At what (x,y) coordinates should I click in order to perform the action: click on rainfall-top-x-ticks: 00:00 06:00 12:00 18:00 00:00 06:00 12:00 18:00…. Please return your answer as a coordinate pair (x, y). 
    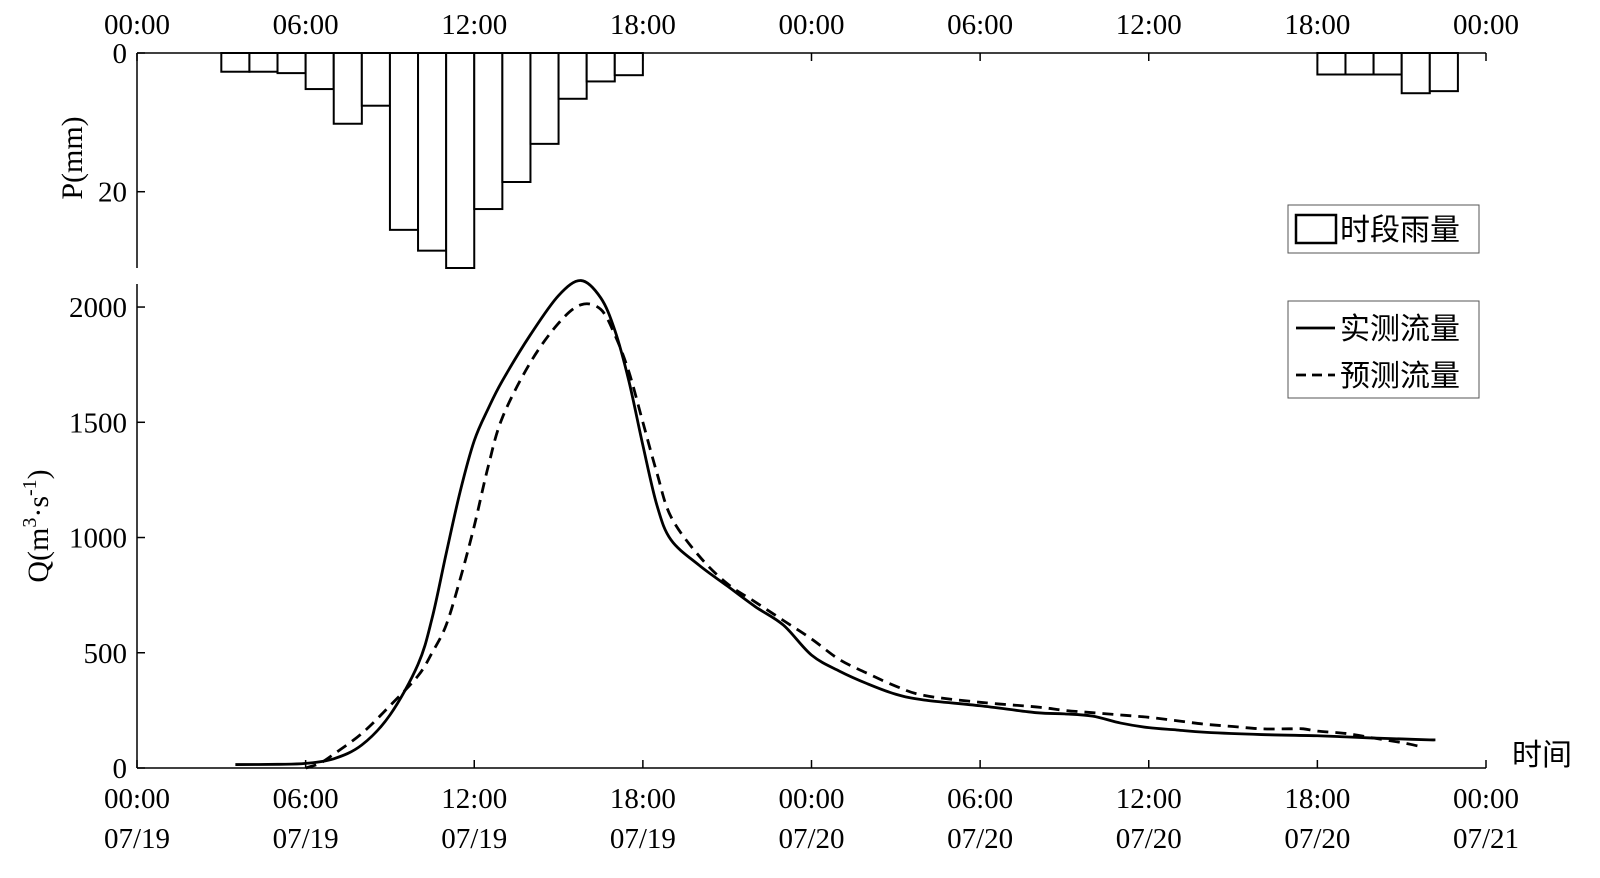
    Looking at the image, I should click on (811, 35).